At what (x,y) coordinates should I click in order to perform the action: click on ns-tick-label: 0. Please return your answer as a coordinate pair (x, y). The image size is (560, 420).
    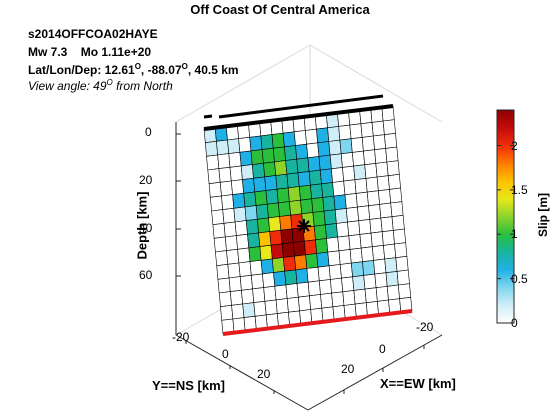
    Looking at the image, I should click on (225, 354).